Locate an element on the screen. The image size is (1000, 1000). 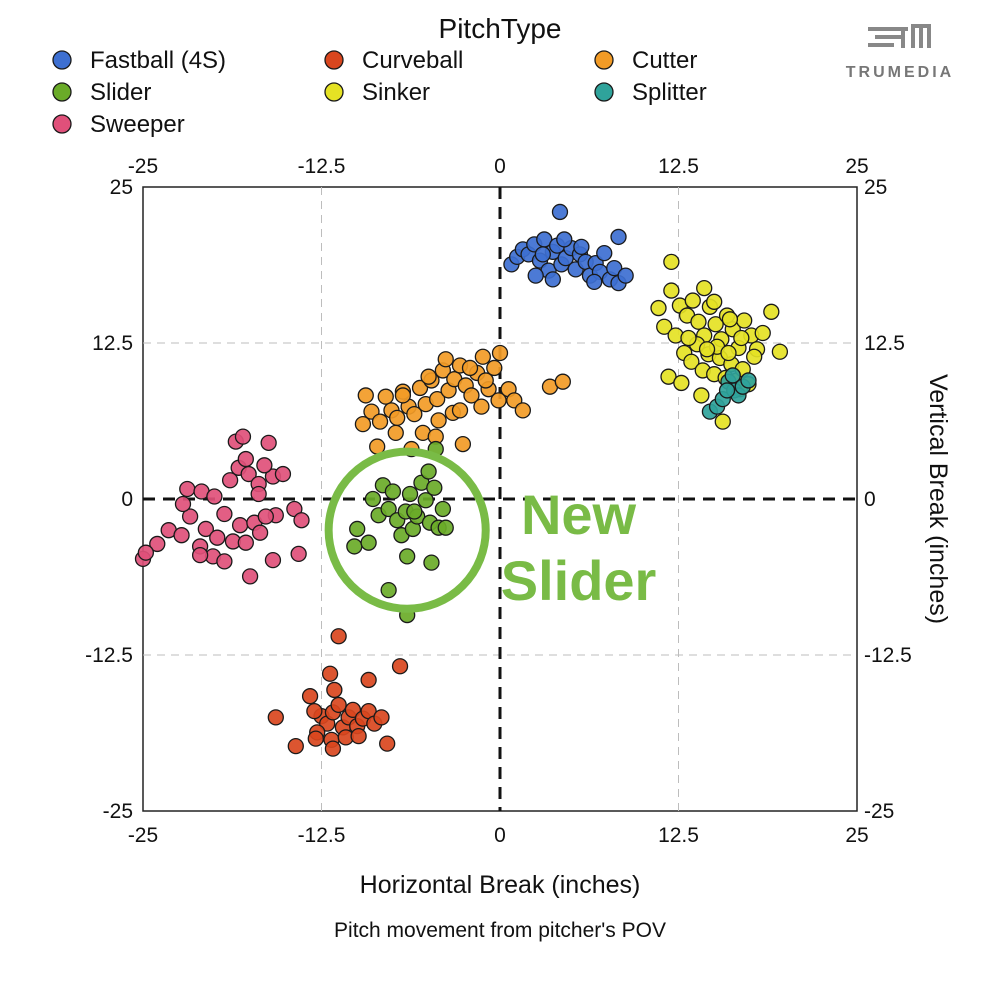
legend-item: Splitter is located at coordinates (650, 92).